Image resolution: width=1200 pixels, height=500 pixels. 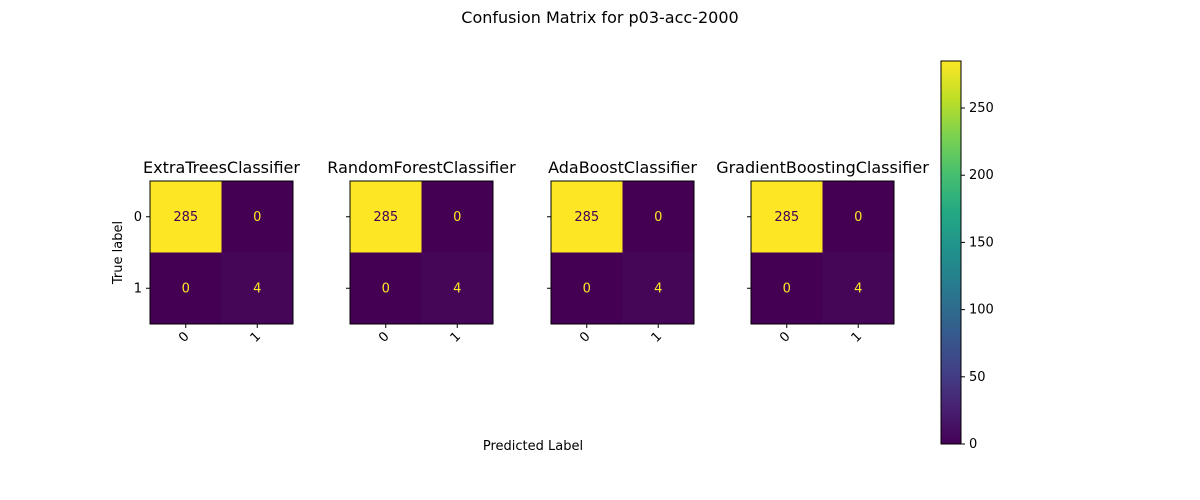 I want to click on chart-title: Confusion Matrix for p03-acc-2000, so click(x=599, y=17).